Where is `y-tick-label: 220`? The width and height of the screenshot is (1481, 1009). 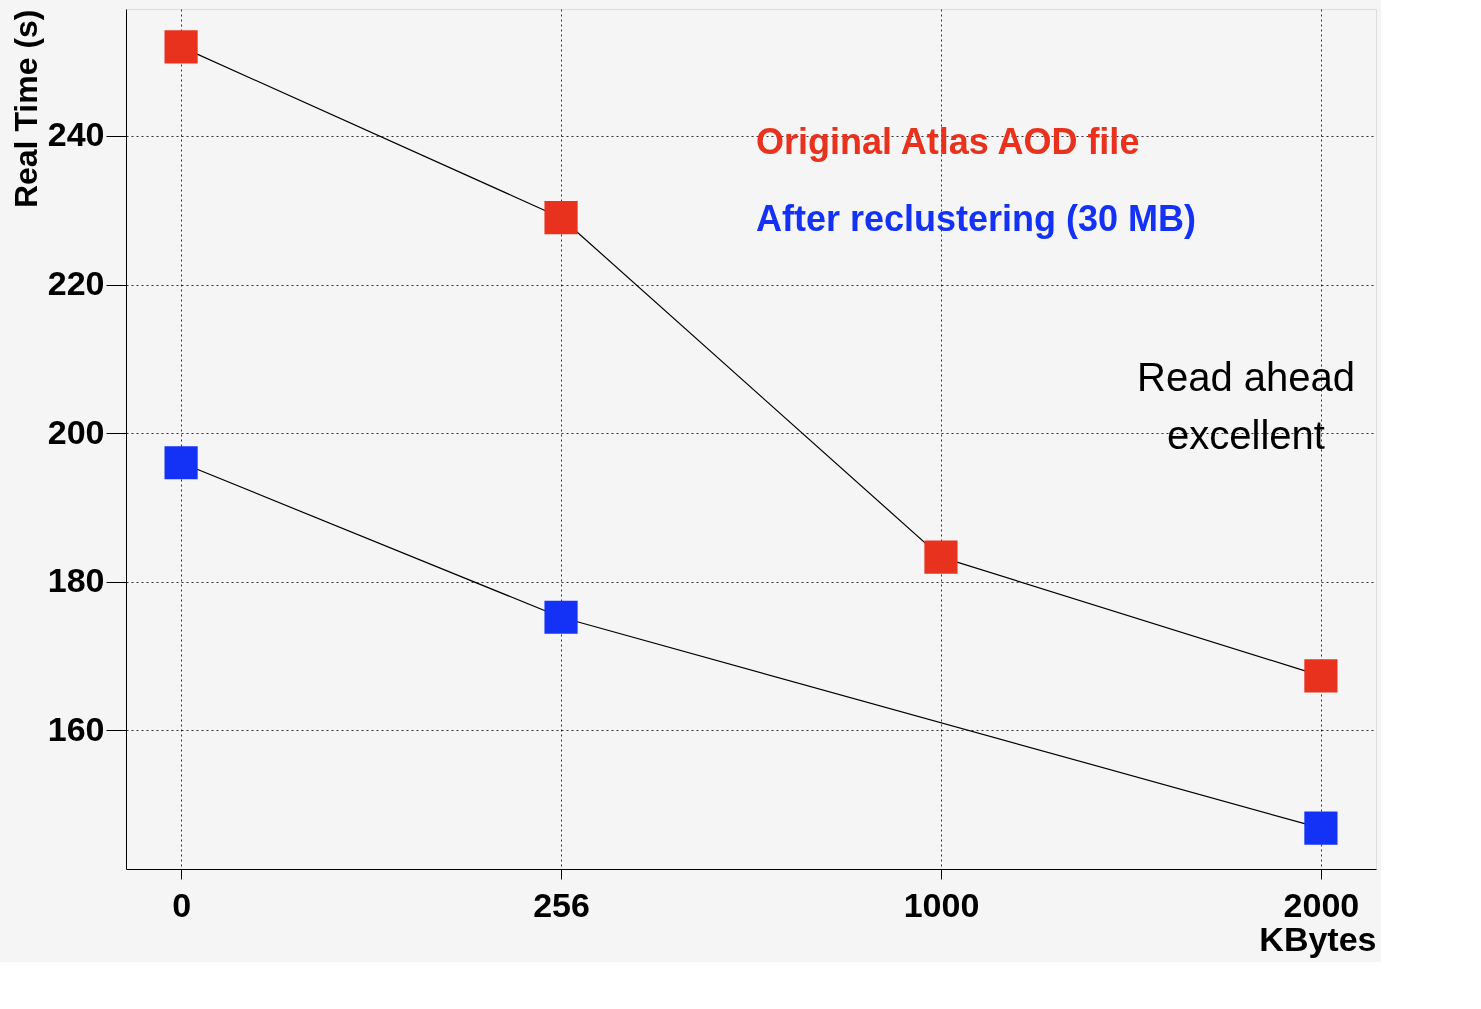 y-tick-label: 220 is located at coordinates (76, 283).